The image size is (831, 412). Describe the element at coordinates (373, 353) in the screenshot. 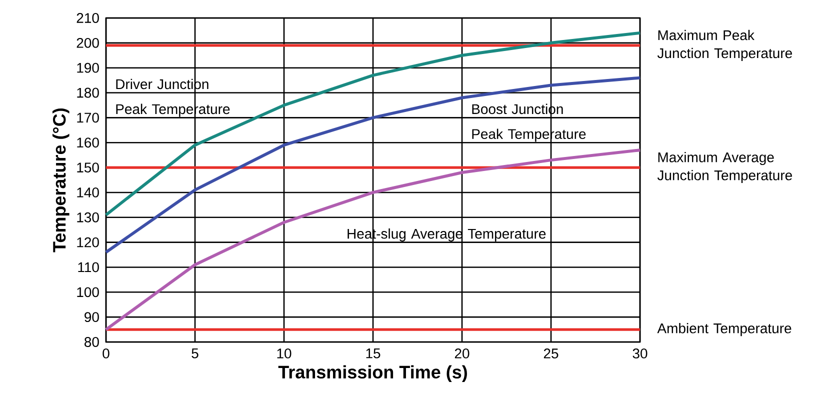

I see `x-tick-label: 15` at that location.